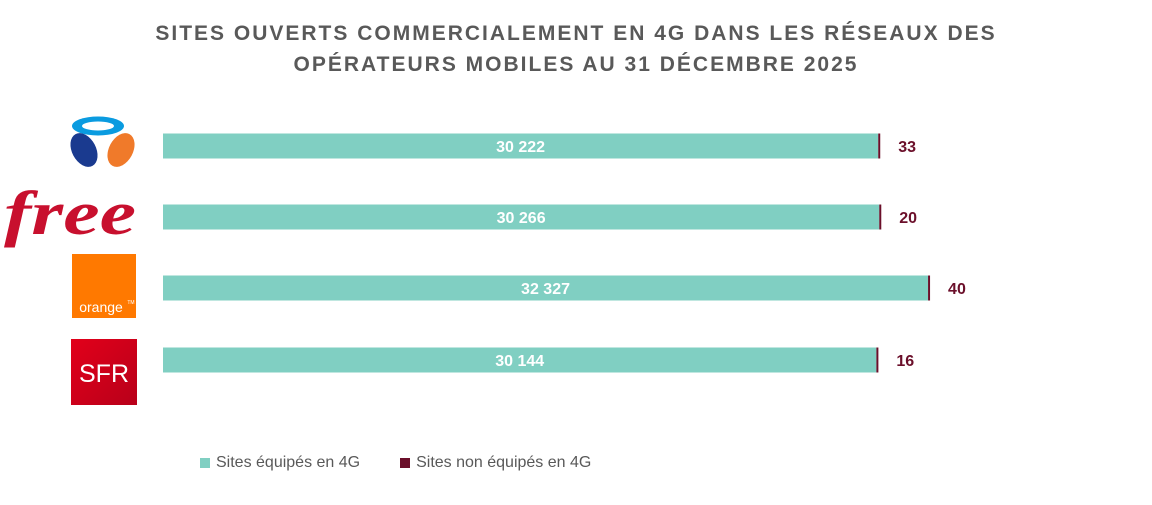 Image resolution: width=1152 pixels, height=505 pixels. What do you see at coordinates (877, 360) in the screenshot?
I see `bar-not-equipped-sfr` at bounding box center [877, 360].